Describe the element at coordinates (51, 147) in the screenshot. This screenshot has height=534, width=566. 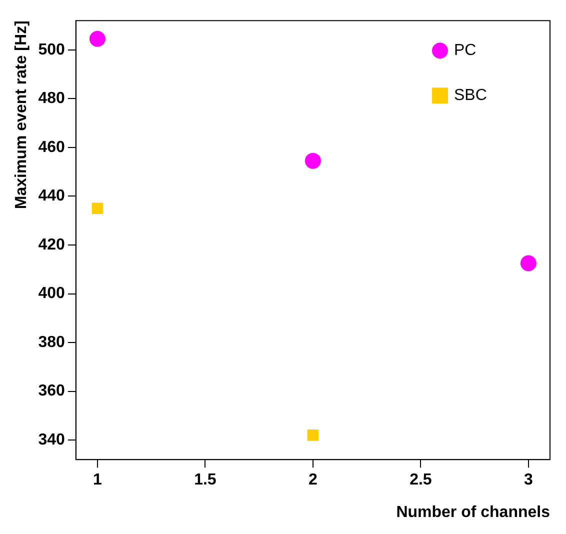
I see `y-tick-label: 460` at that location.